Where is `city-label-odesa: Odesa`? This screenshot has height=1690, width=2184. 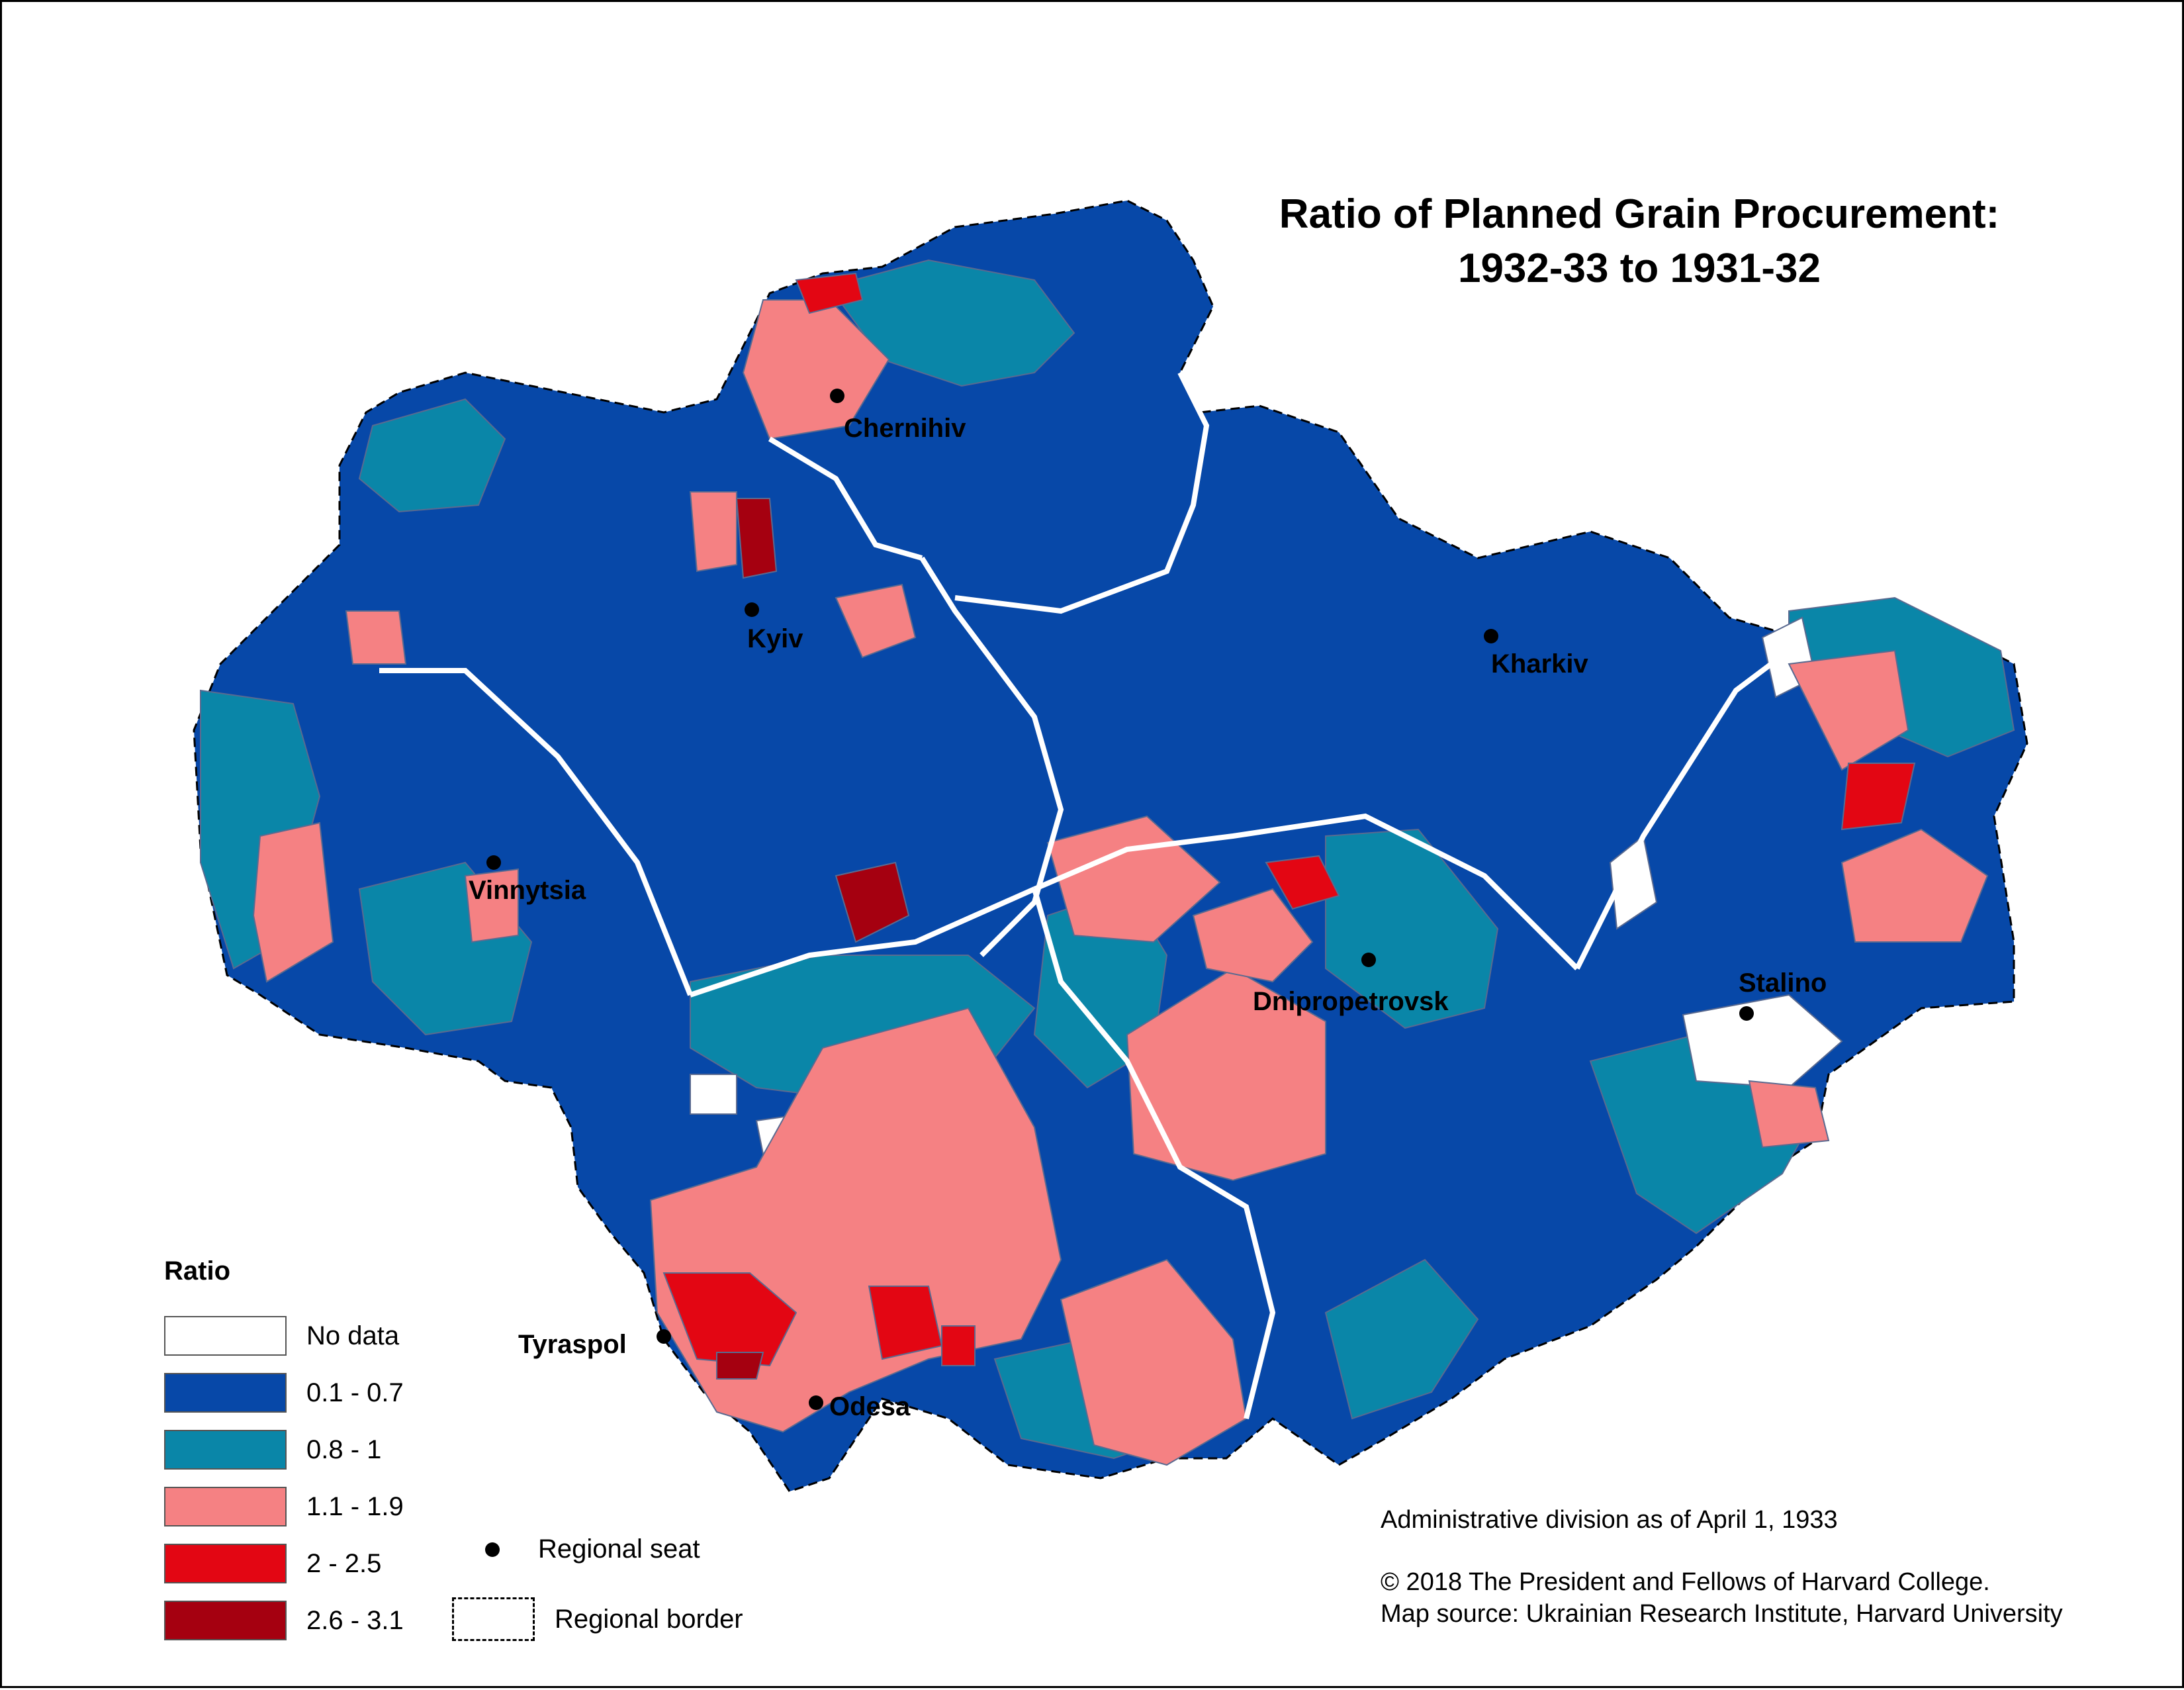
city-label-odesa: Odesa is located at coordinates (870, 1406).